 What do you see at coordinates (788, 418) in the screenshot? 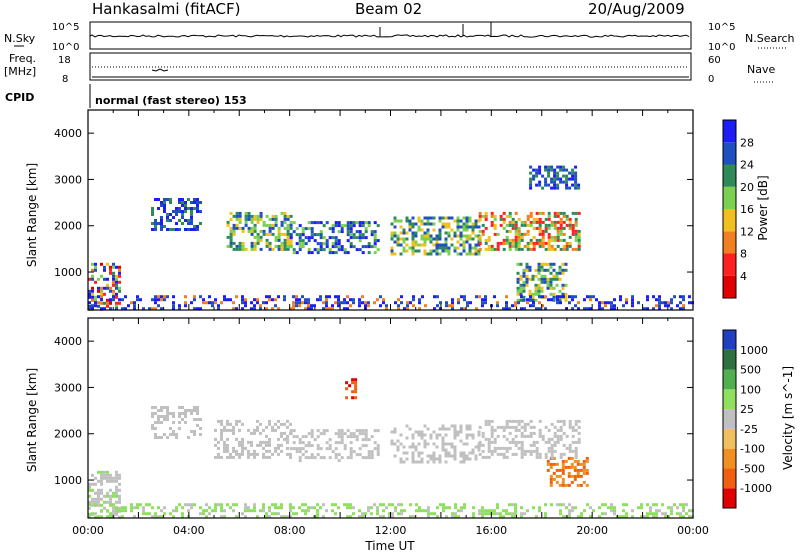
I see `velocity-colorbar-label: Velocity [m s^-1]` at bounding box center [788, 418].